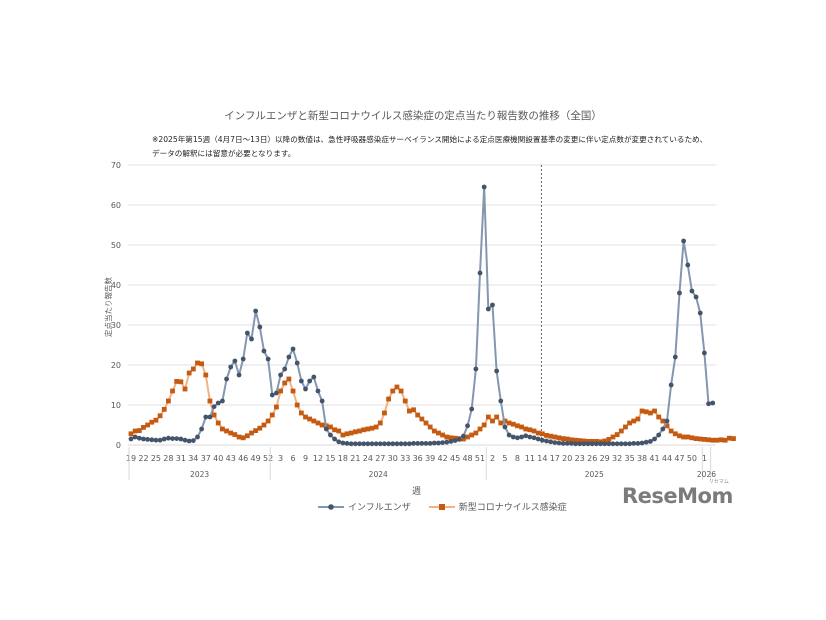 The width and height of the screenshot is (826, 620). I want to click on x-tick-label: 3, so click(280, 458).